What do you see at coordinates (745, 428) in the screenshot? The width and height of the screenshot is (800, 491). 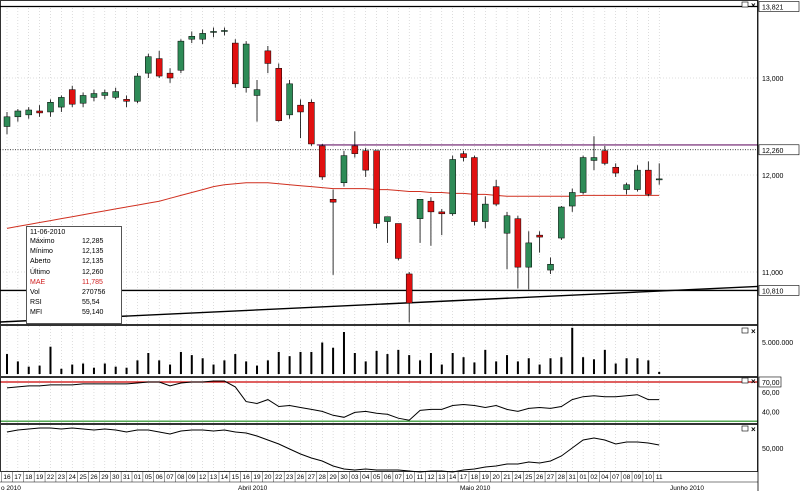 I see `panel-expand-icon` at bounding box center [745, 428].